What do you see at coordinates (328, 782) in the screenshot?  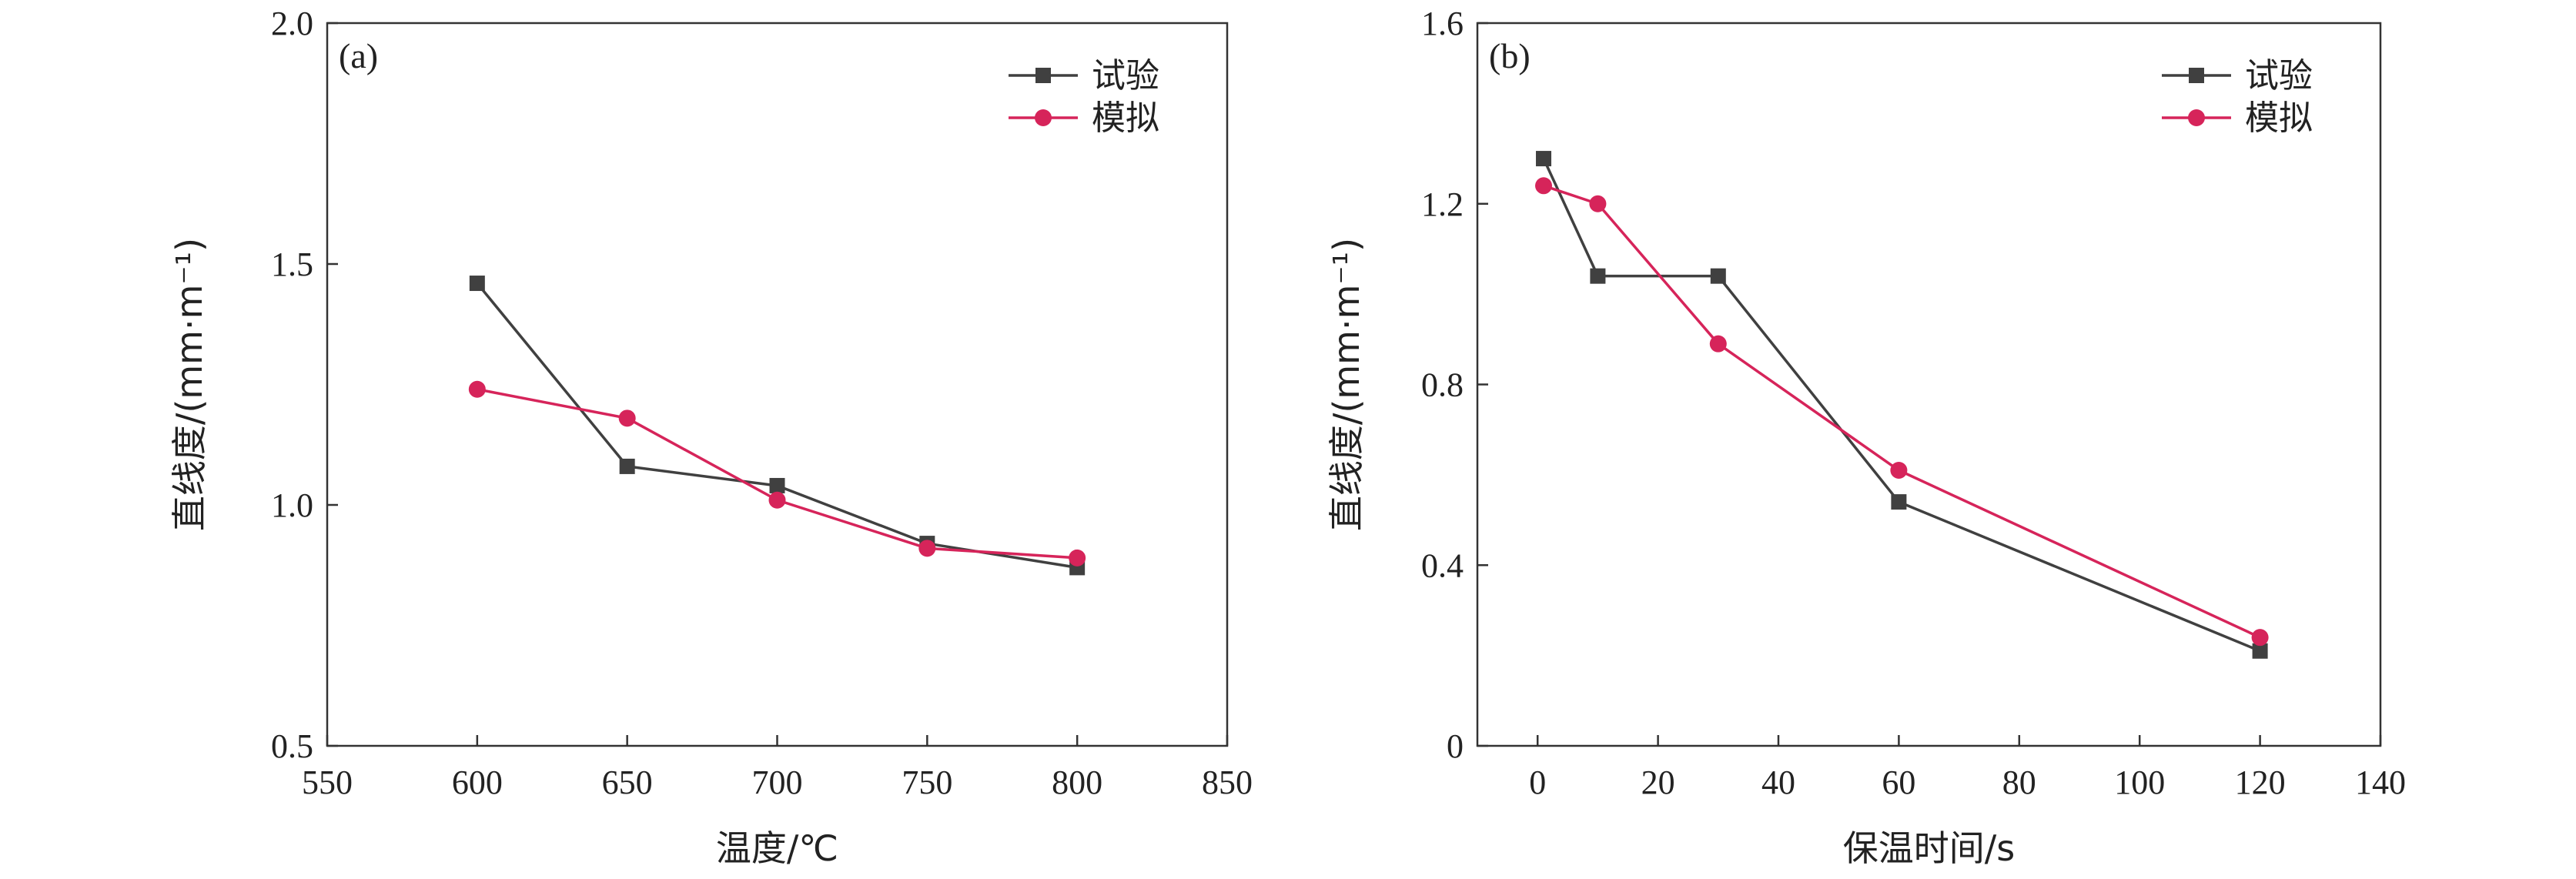 I see `x-tick-label: 550` at bounding box center [328, 782].